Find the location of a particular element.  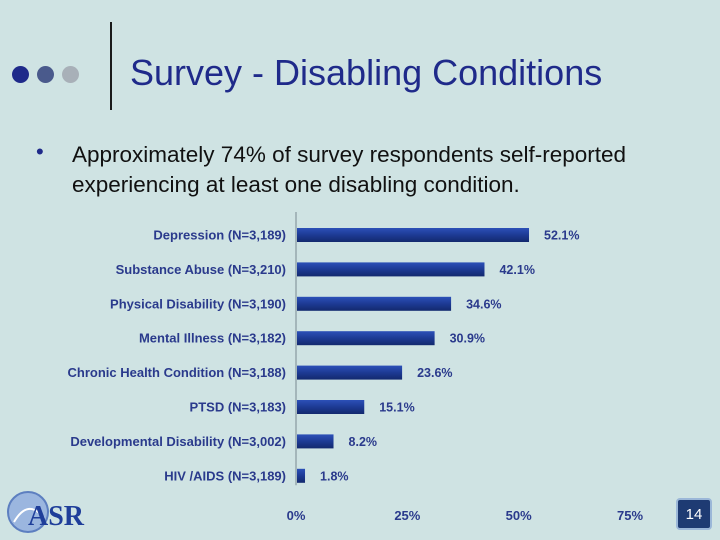

slide-title: Survey - Disabling Conditions is located at coordinates (366, 72).